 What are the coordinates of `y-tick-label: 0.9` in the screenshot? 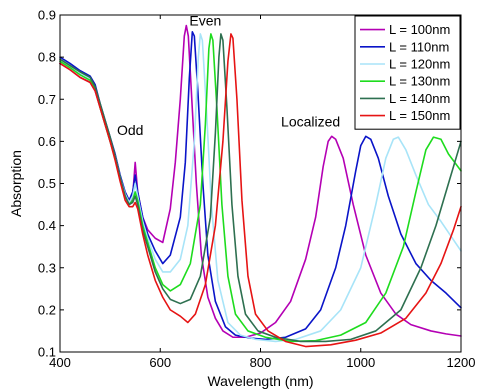 It's located at (47, 15).